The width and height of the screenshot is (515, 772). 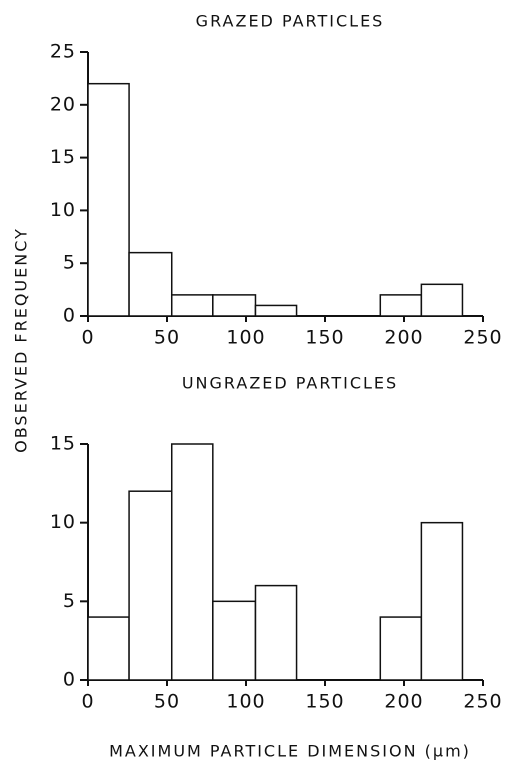 What do you see at coordinates (63, 104) in the screenshot?
I see `y-tick-label: 20` at bounding box center [63, 104].